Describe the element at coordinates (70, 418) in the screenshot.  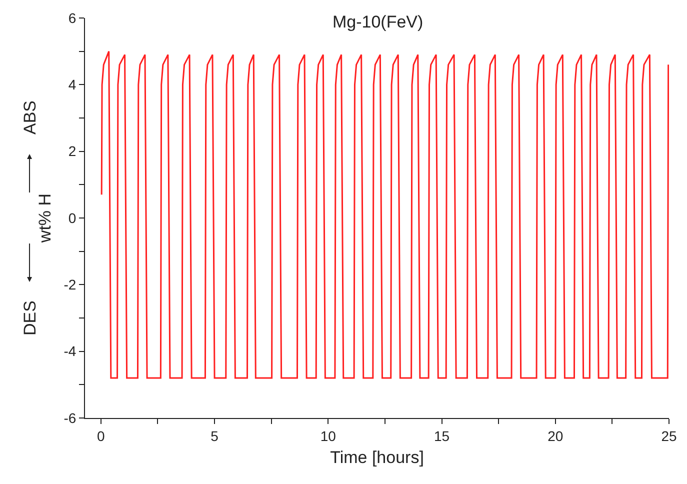
I see `y-tick-label: -6` at that location.